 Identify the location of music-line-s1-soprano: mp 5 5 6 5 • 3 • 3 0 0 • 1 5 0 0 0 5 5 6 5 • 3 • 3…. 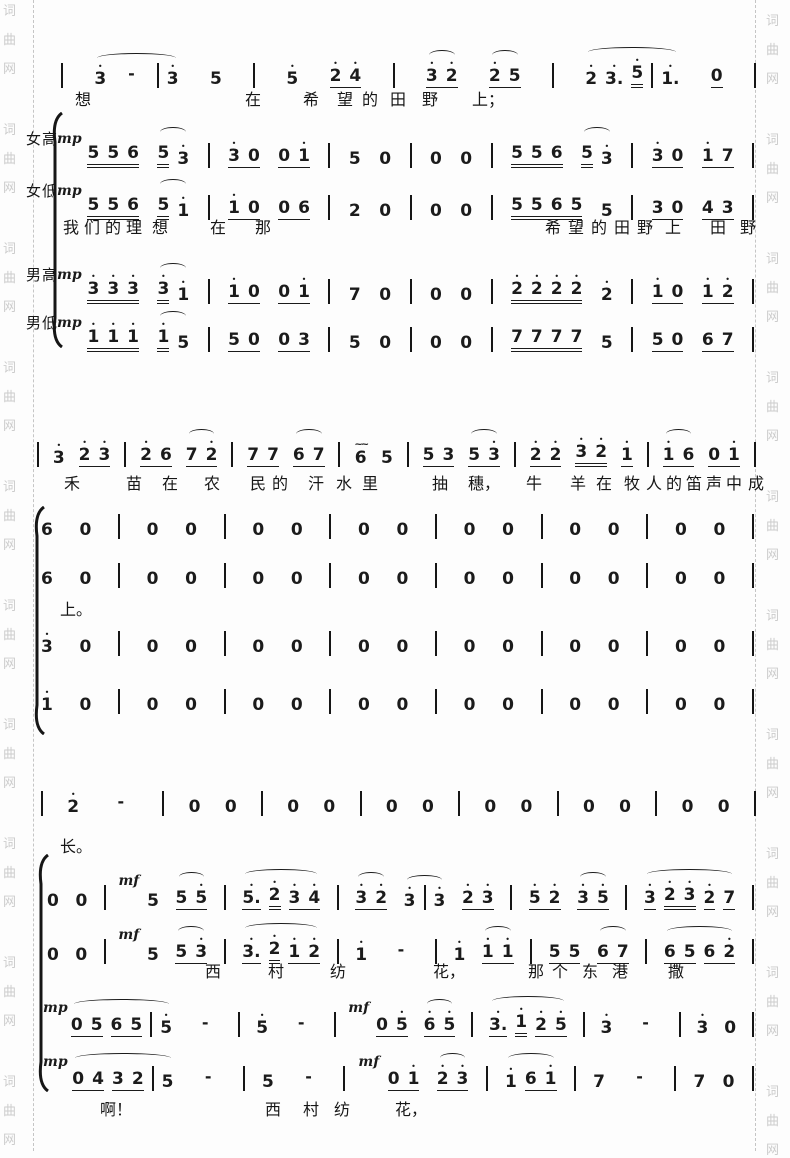
(406, 147).